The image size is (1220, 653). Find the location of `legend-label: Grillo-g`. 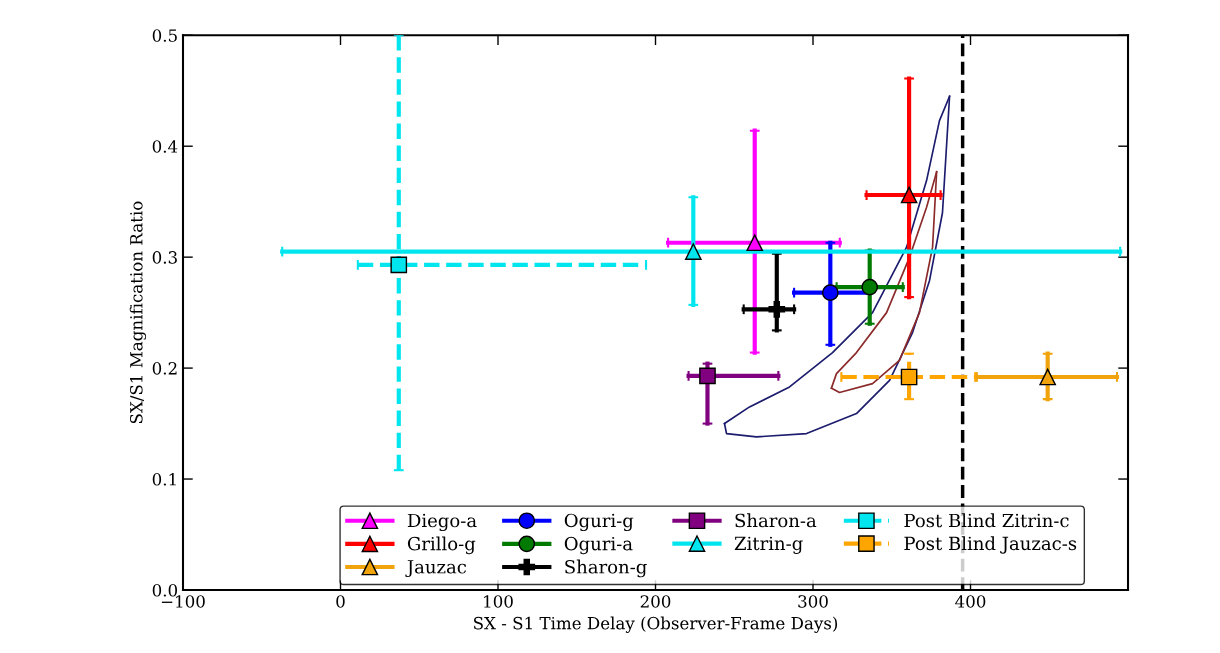

legend-label: Grillo-g is located at coordinates (441, 545).